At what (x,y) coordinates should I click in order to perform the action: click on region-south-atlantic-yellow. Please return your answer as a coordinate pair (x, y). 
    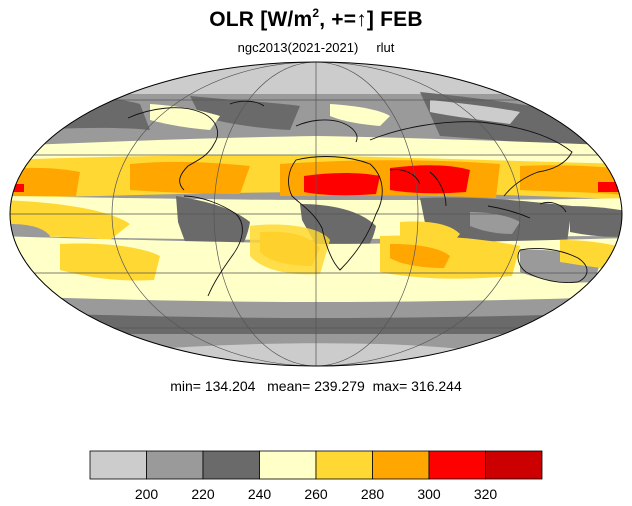
    Looking at the image, I should click on (290, 249).